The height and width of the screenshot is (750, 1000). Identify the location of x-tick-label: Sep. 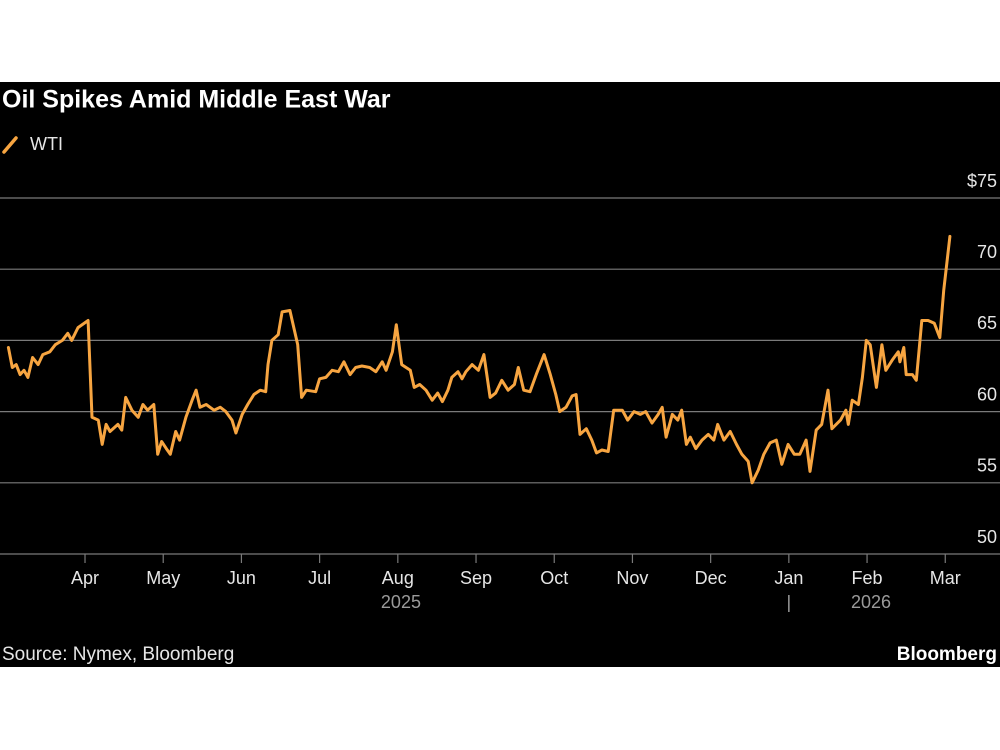
(476, 578).